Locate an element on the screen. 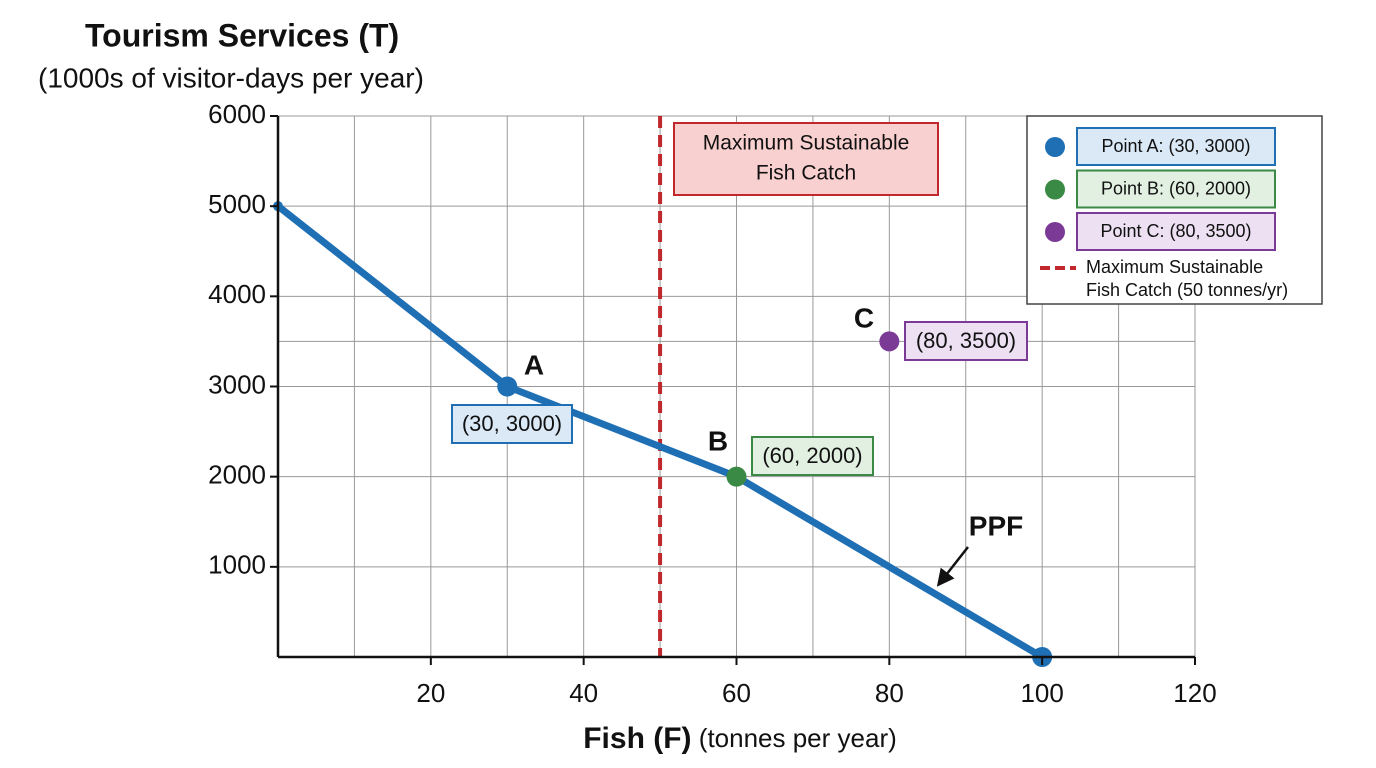  reference-label: Maximum Sustainable is located at coordinates (806, 143).